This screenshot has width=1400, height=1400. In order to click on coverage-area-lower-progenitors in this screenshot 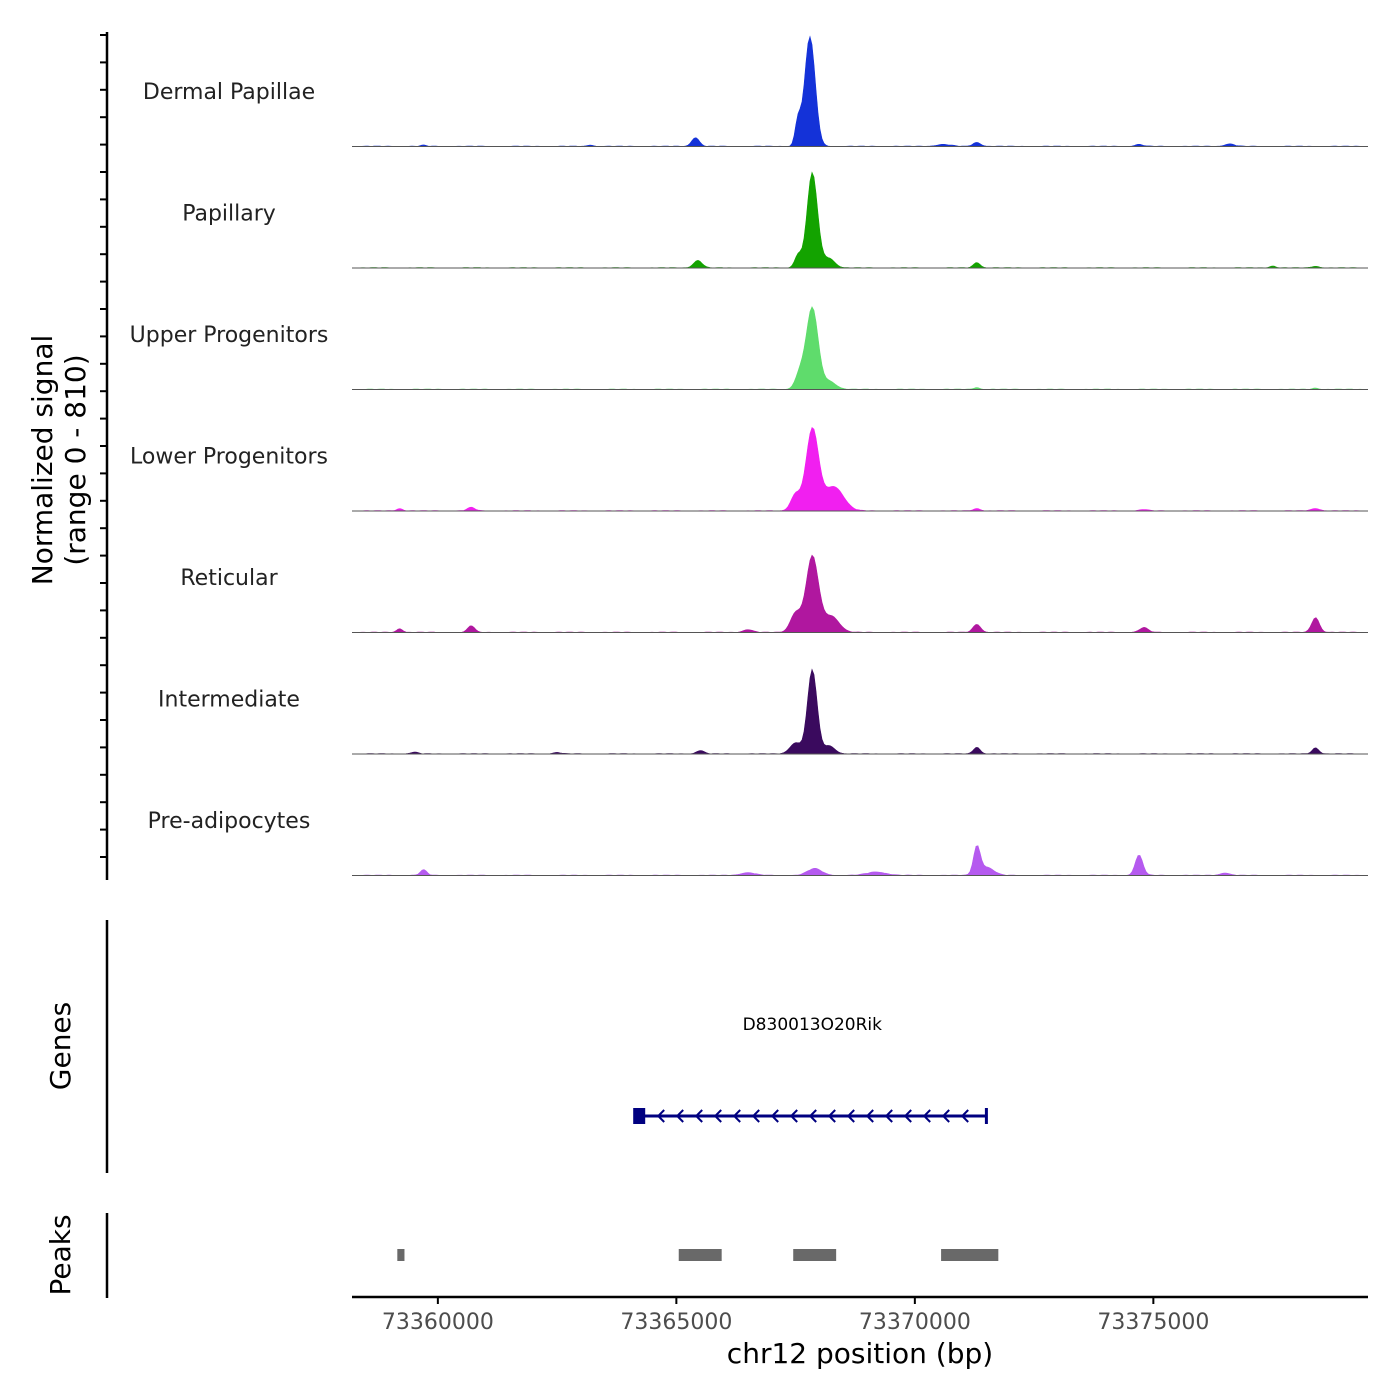, I will do `click(860, 469)`.